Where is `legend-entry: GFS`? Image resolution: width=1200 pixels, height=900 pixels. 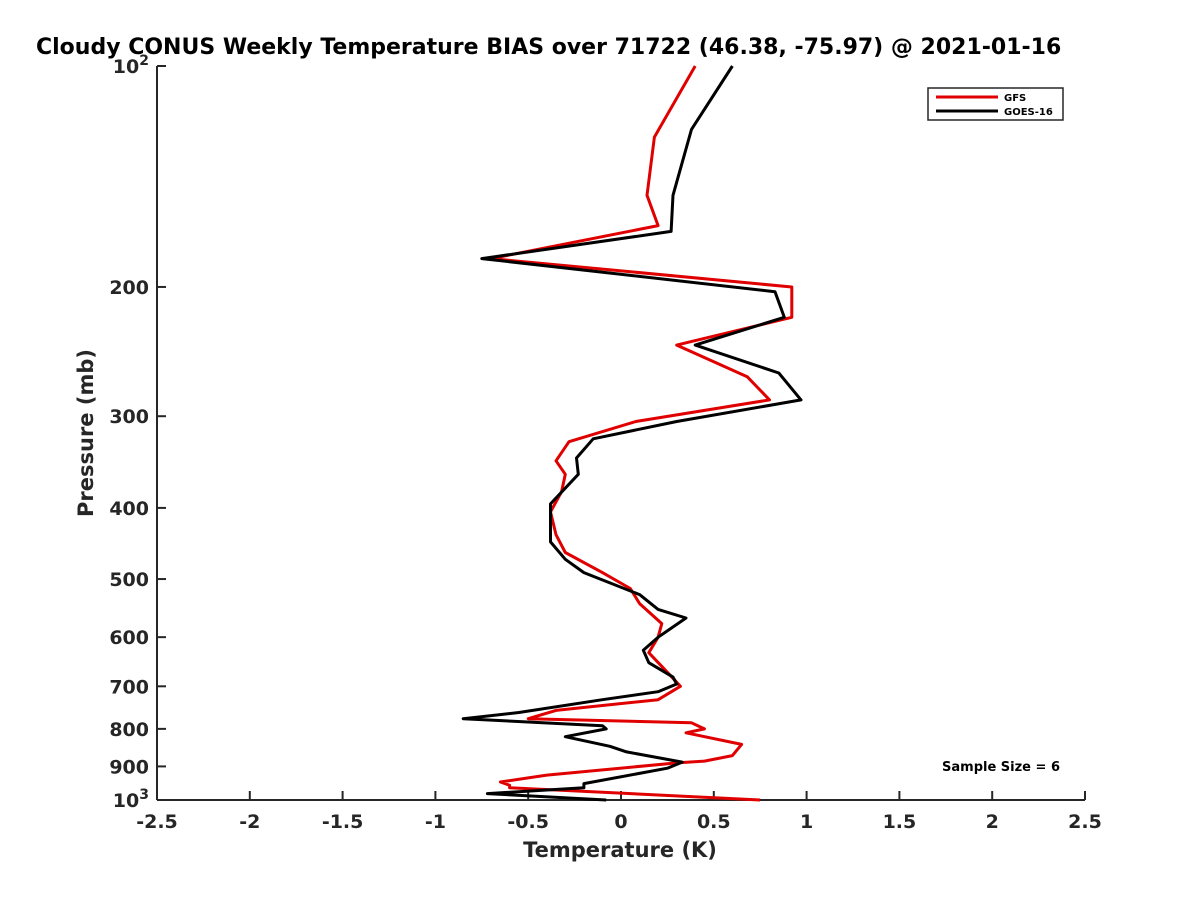 legend-entry: GFS is located at coordinates (1015, 98).